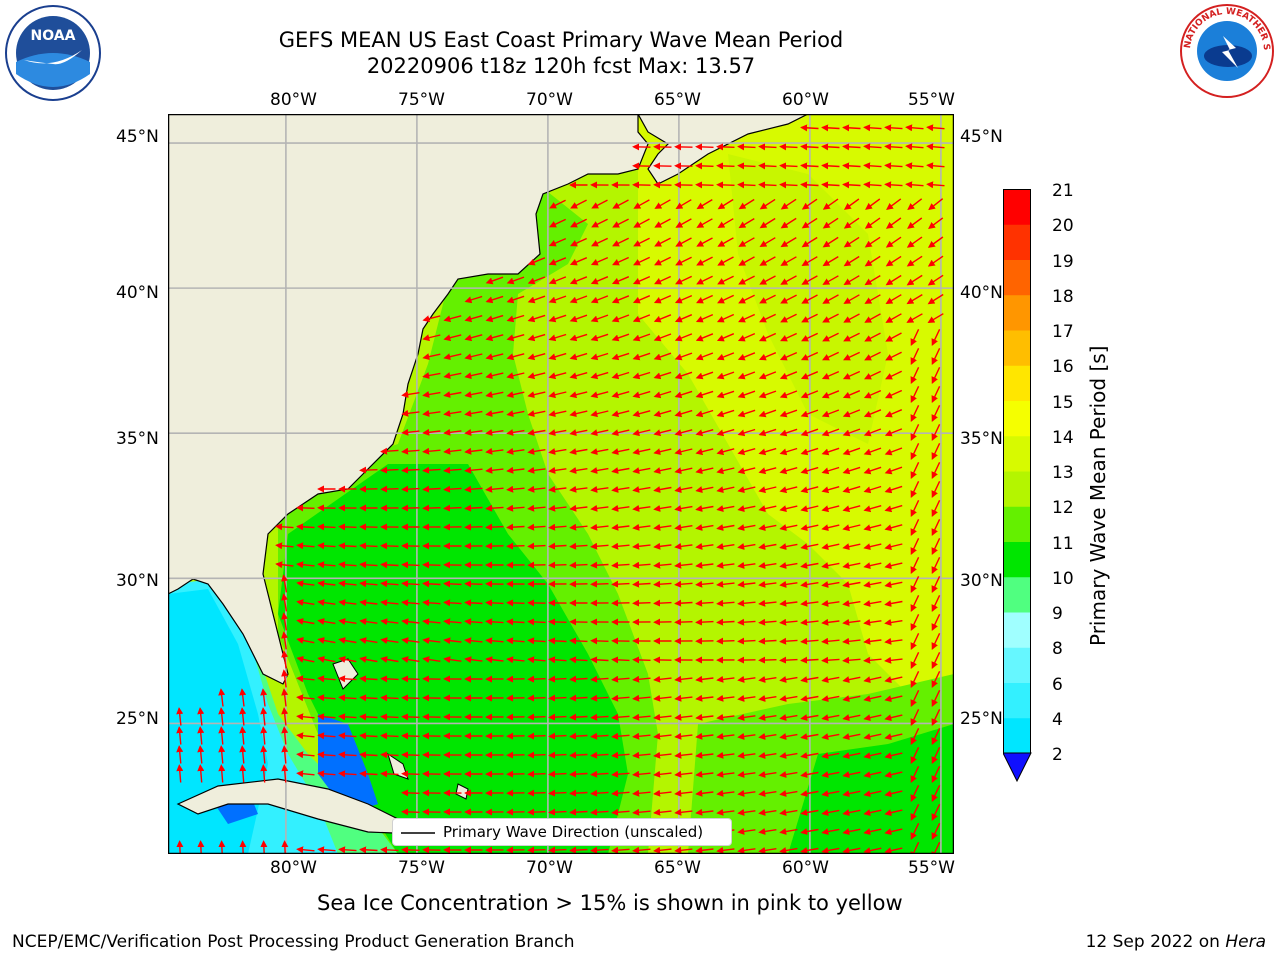 This screenshot has width=1280, height=960. What do you see at coordinates (137, 719) in the screenshot?
I see `lat-label-left-25n: 25°N` at bounding box center [137, 719].